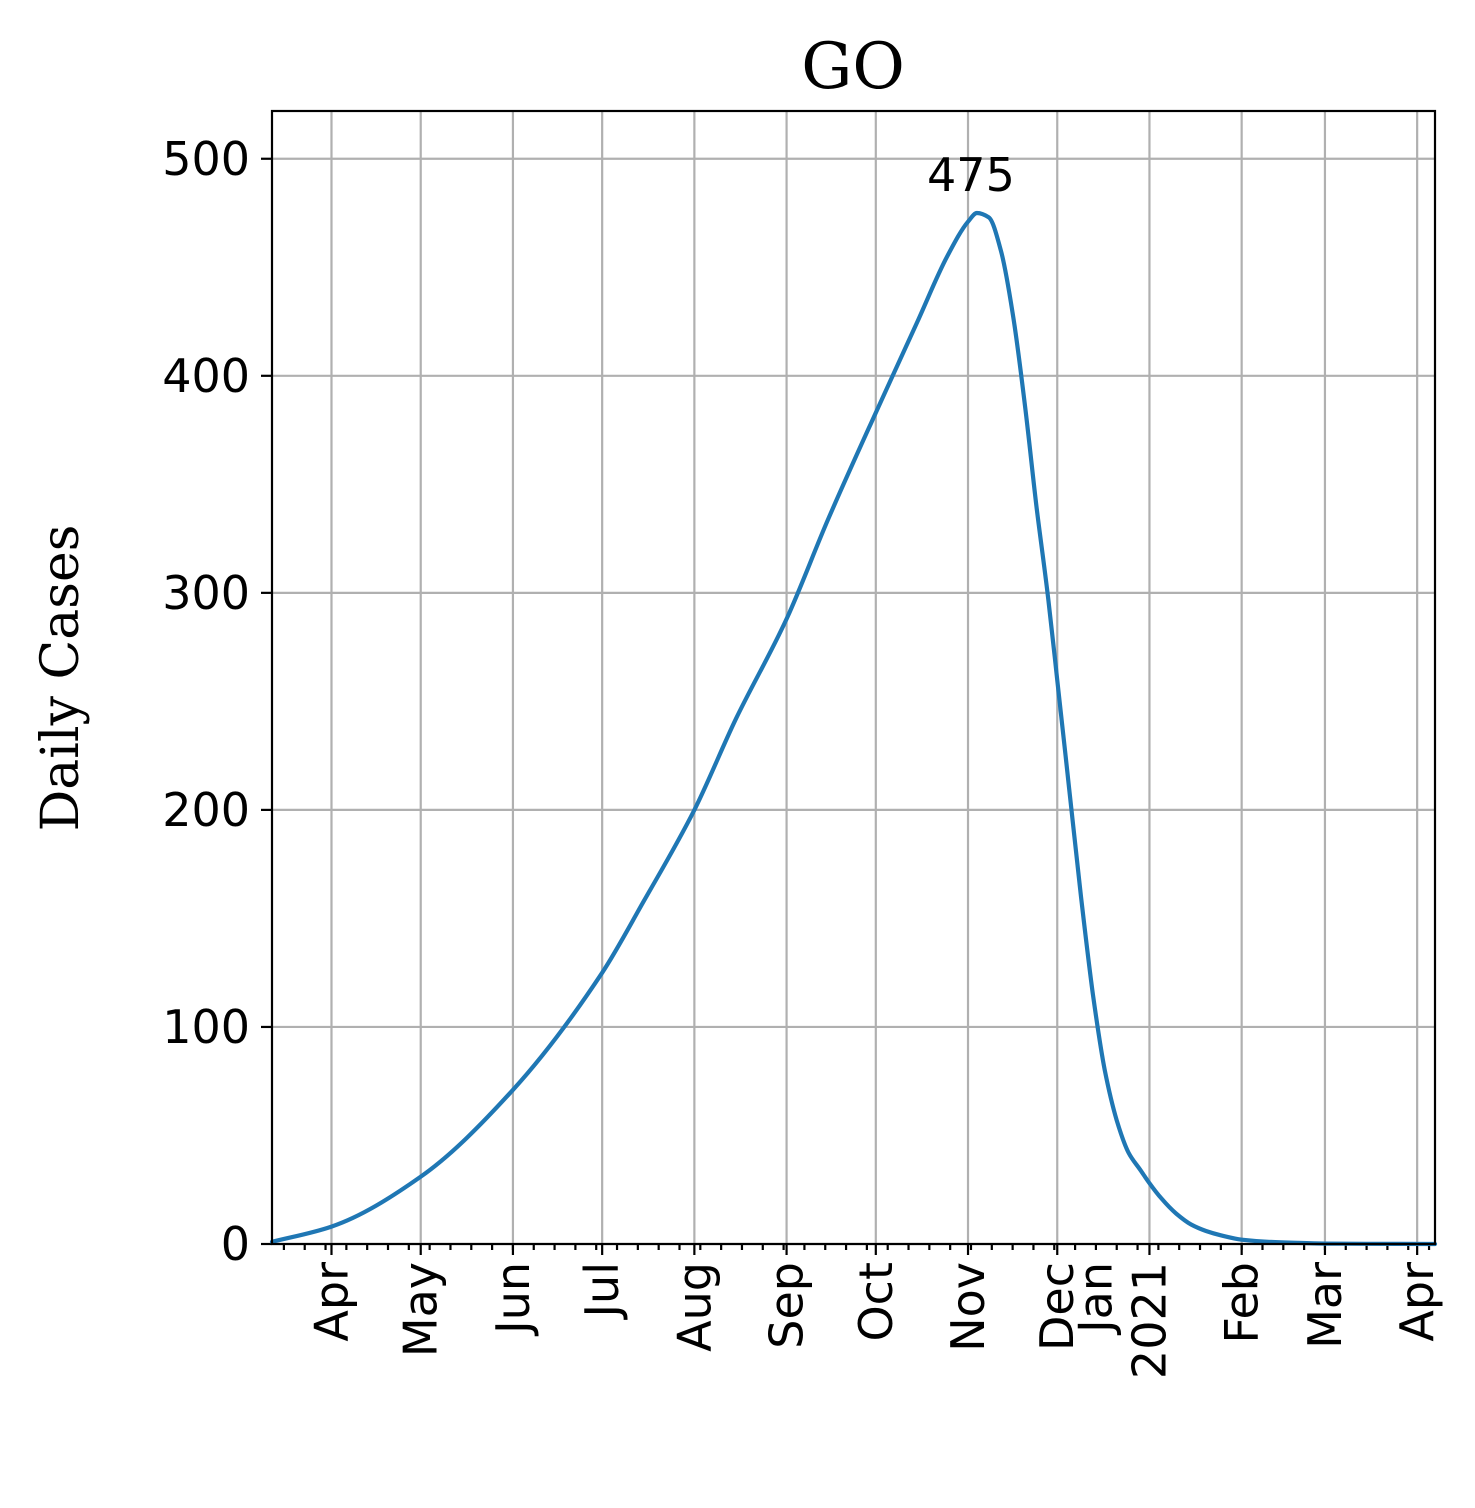 This screenshot has height=1508, width=1475. I want to click on x-tick-label: Mar, so click(1325, 1305).